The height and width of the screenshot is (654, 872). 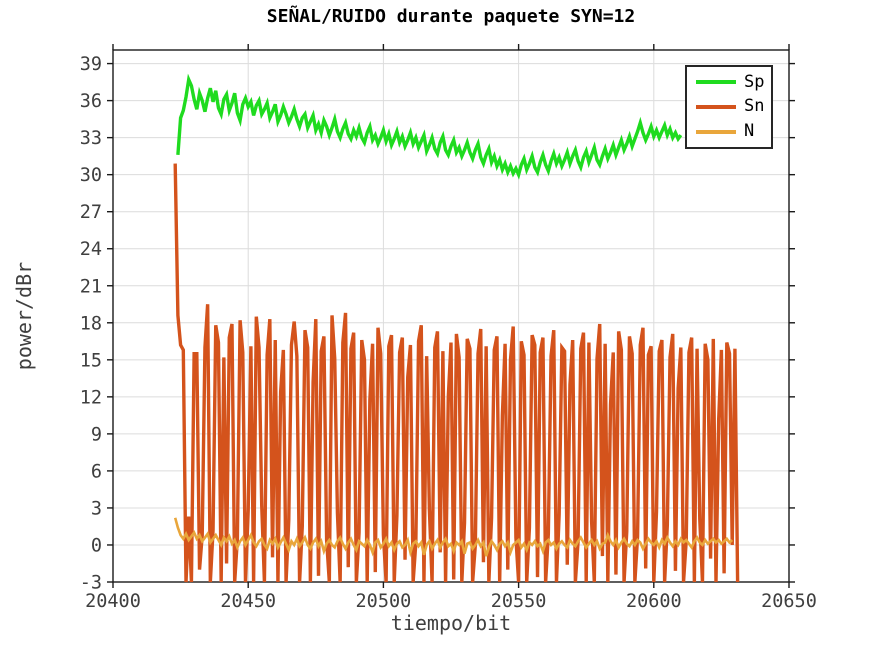 What do you see at coordinates (451, 16) in the screenshot?
I see `chart-title: SEÑAL/RUIDO durante paquete SYN=12` at bounding box center [451, 16].